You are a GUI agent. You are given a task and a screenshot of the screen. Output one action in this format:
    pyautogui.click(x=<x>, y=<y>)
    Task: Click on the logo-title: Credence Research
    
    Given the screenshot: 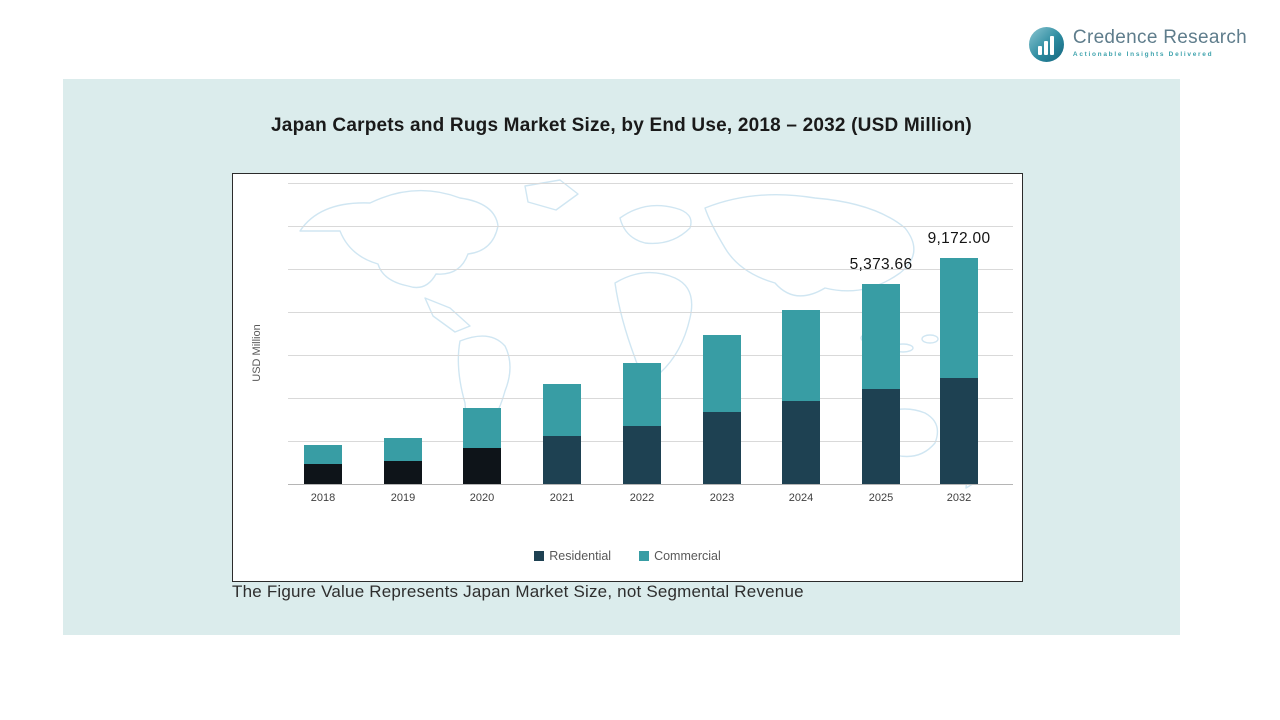 What is the action you would take?
    pyautogui.click(x=1159, y=37)
    